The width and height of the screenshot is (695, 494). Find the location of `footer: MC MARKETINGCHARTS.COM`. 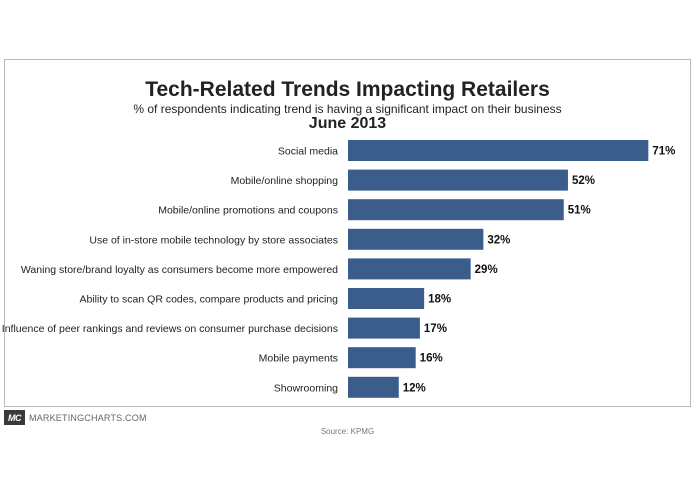

footer: MC MARKETINGCHARTS.COM is located at coordinates (75, 417).